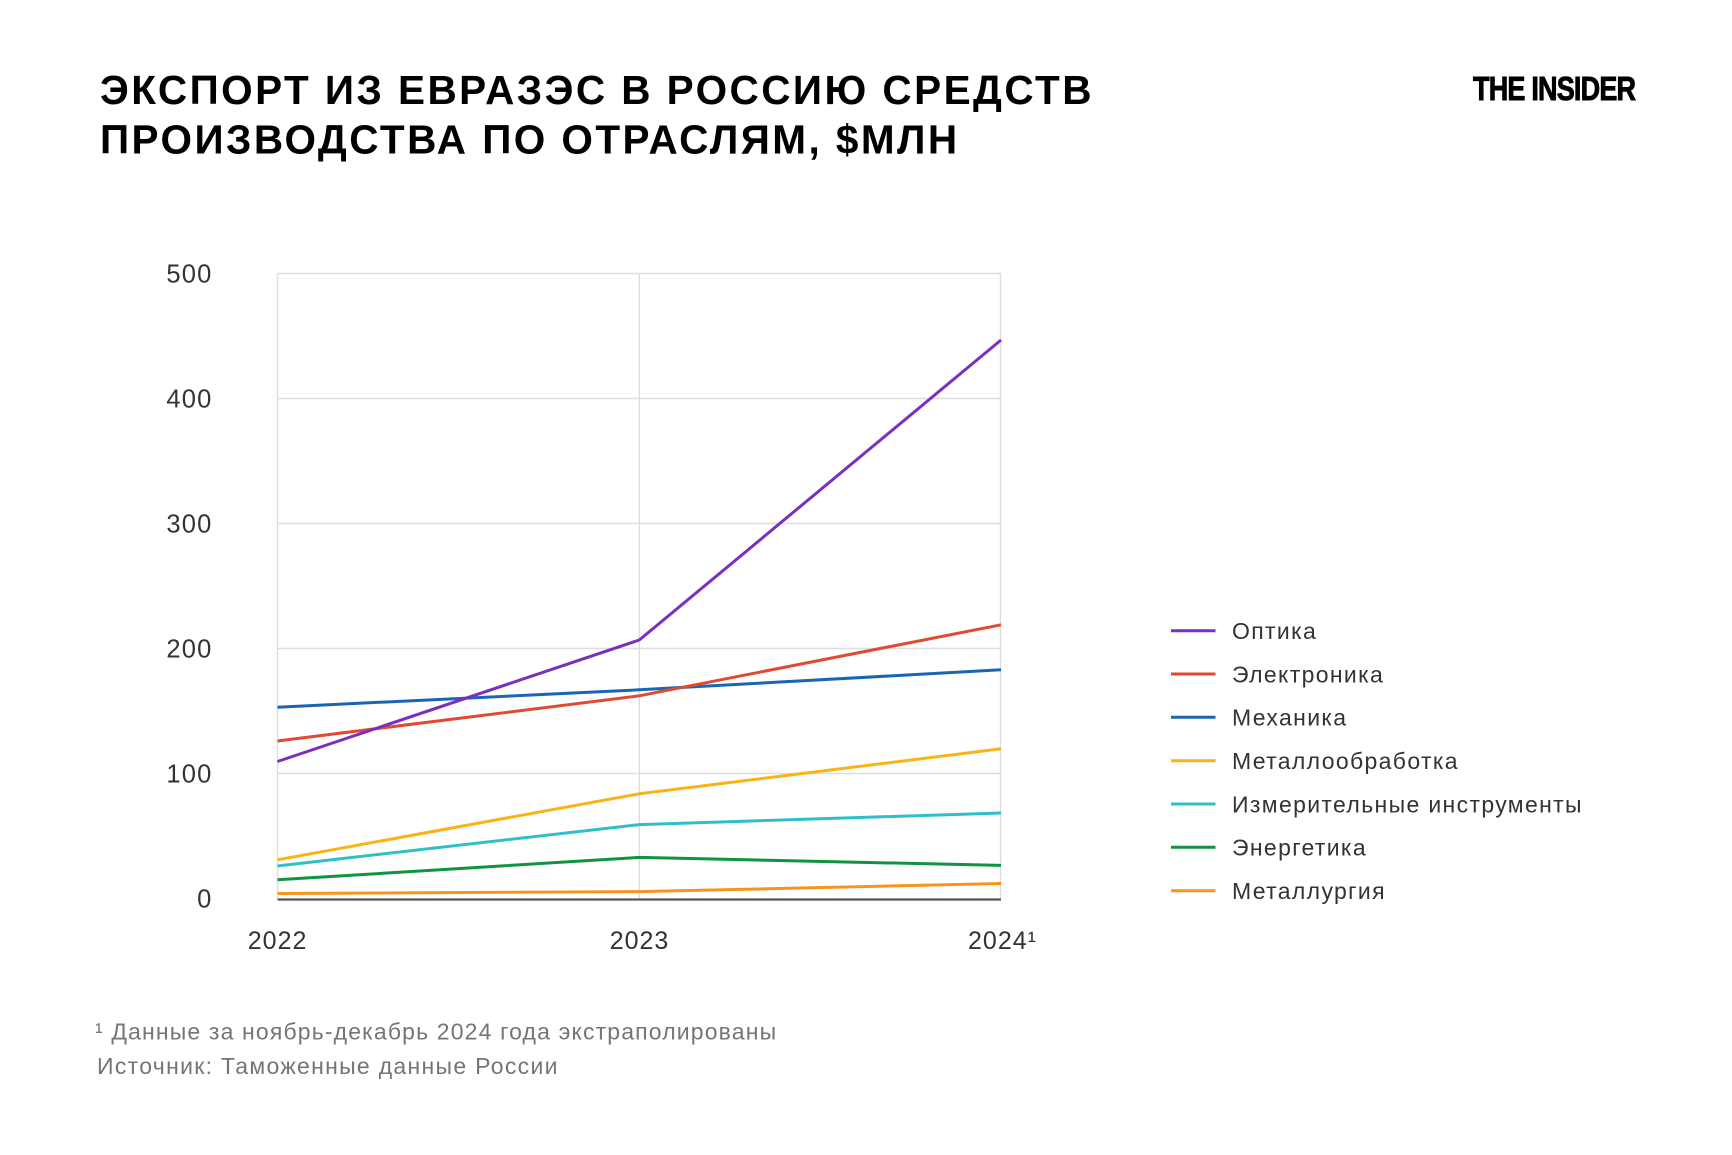 The image size is (1732, 1155). I want to click on svg-text: 100, so click(189, 774).